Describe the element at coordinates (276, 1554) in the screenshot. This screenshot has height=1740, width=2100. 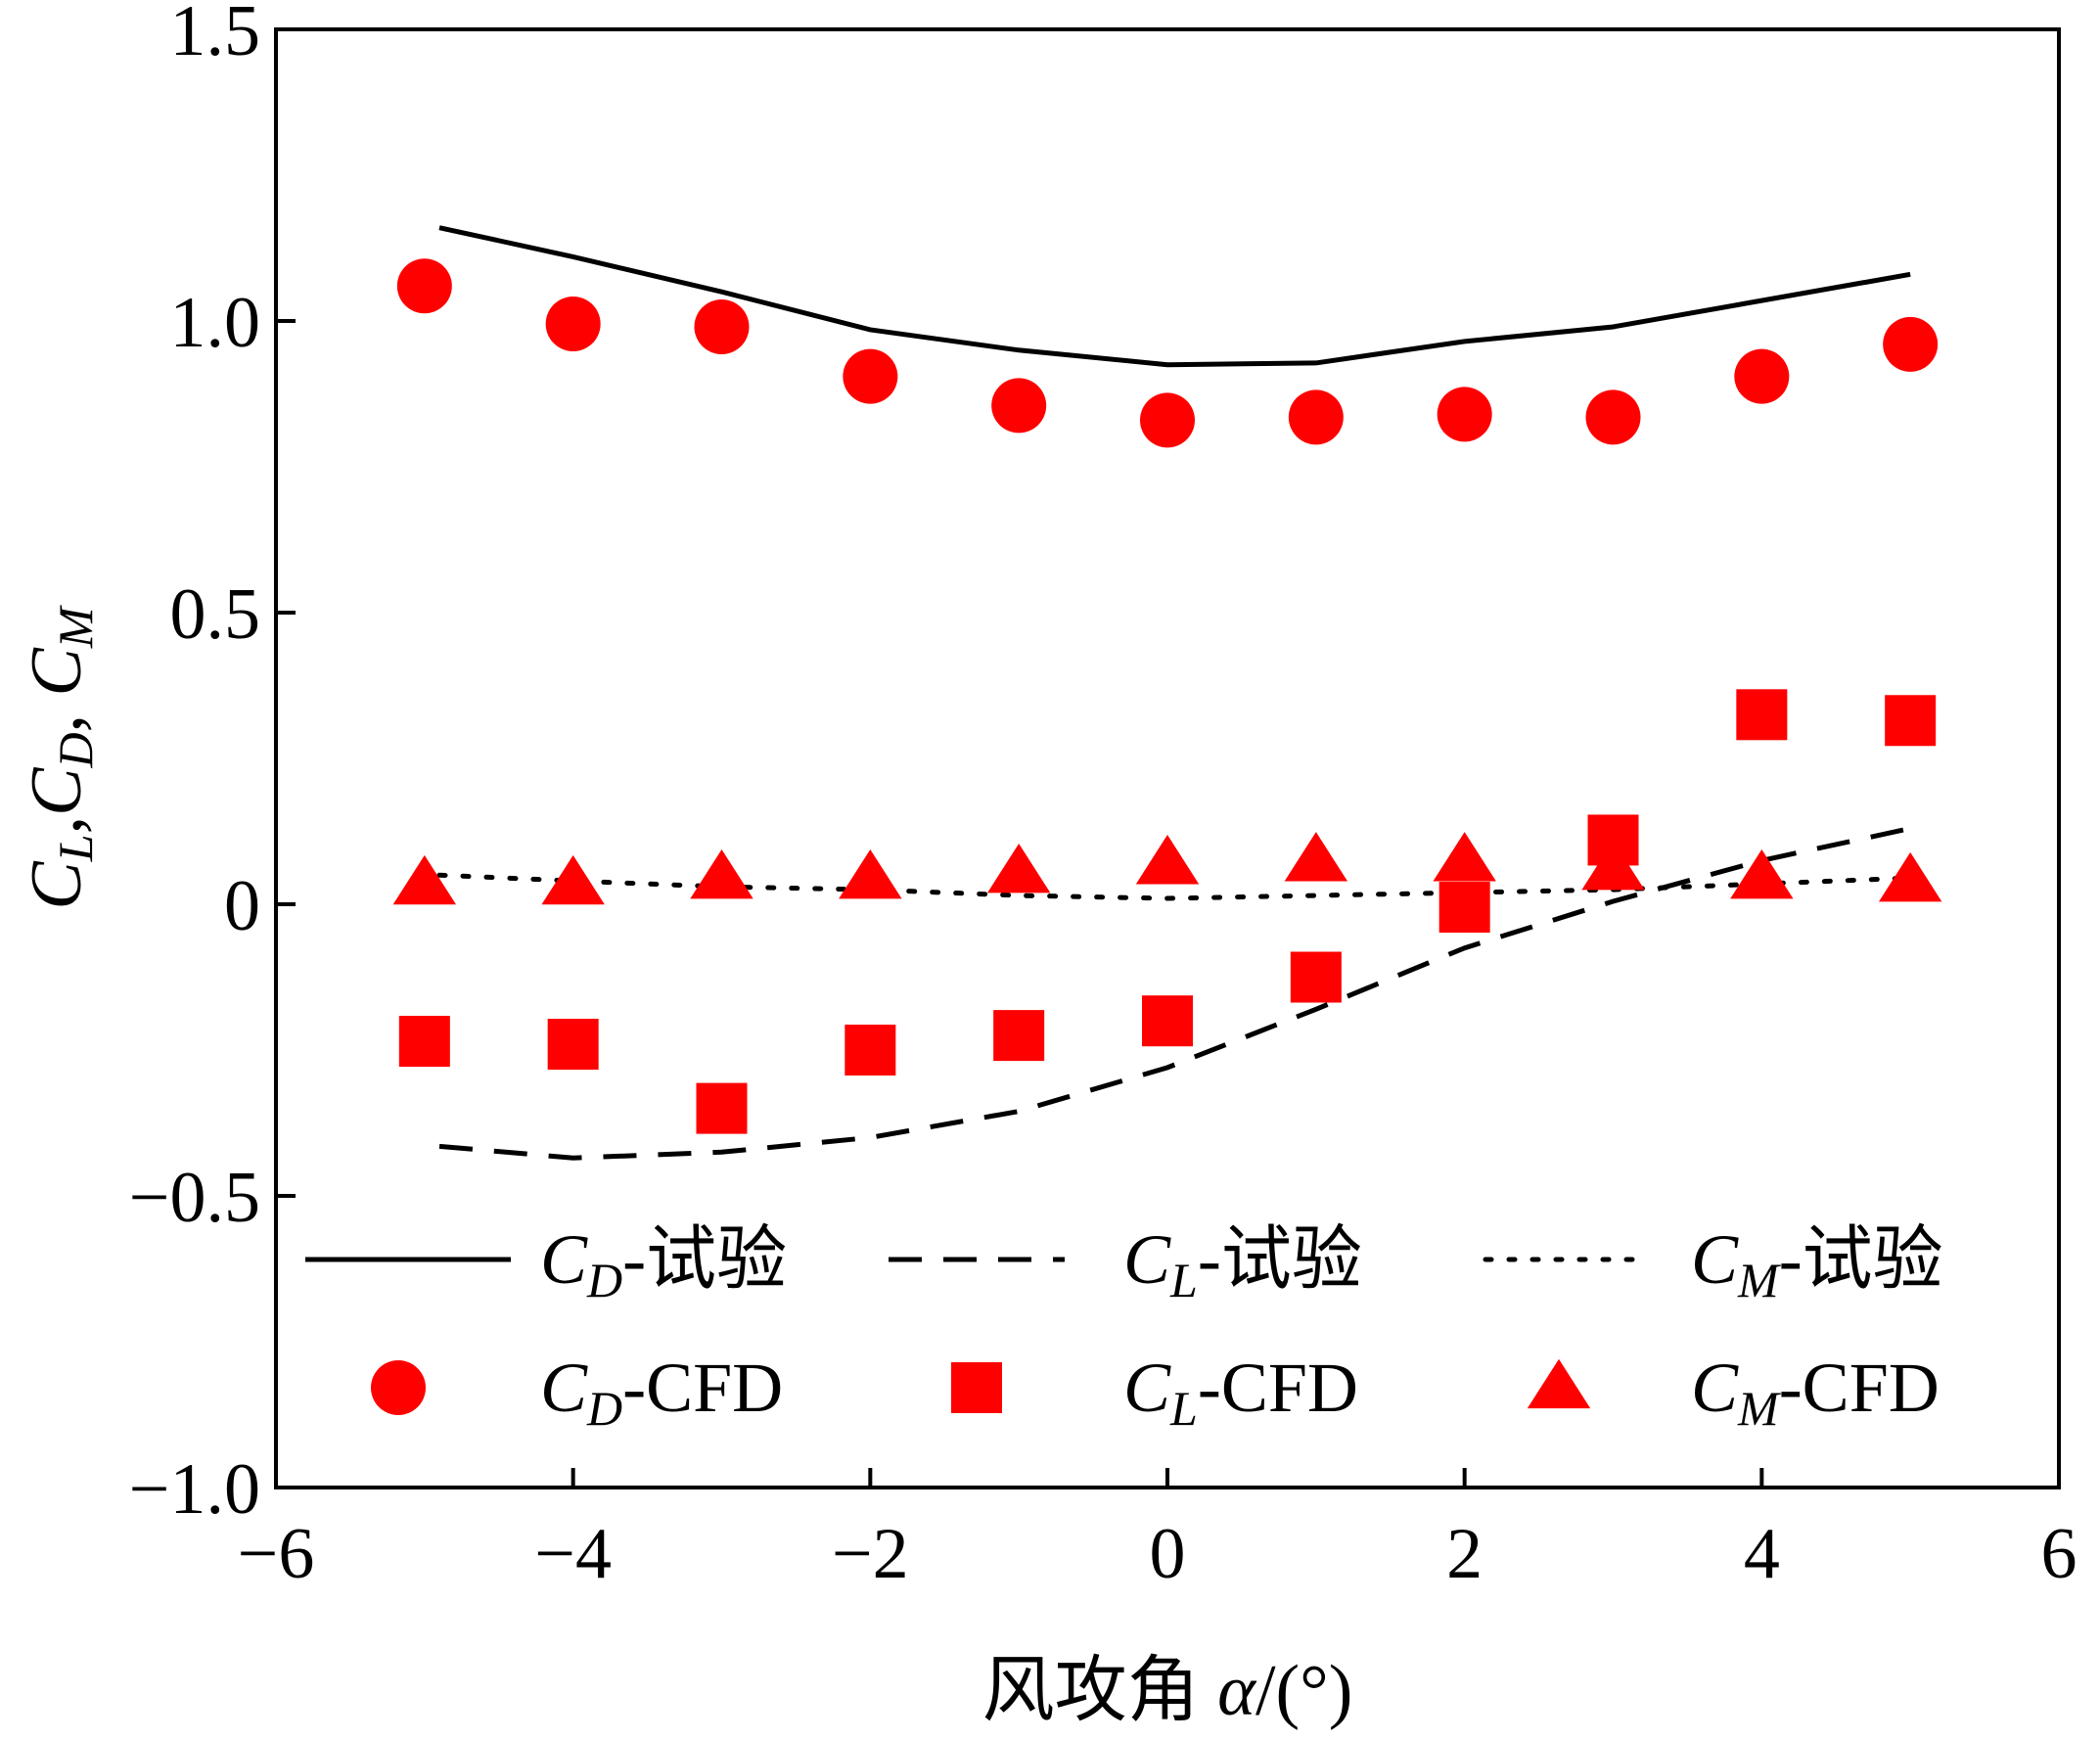
I see `x-tick-label: −6` at that location.